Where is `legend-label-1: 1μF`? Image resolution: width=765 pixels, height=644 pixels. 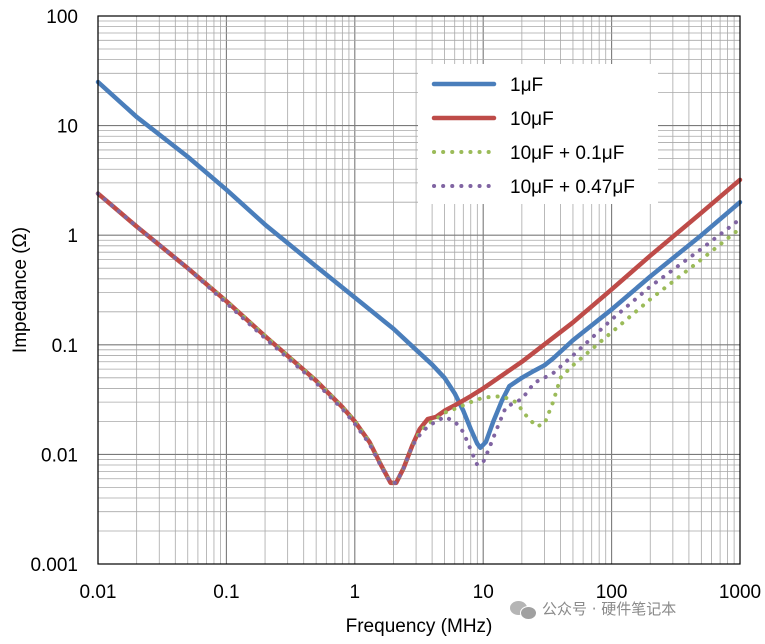 legend-label-1: 1μF is located at coordinates (526, 85).